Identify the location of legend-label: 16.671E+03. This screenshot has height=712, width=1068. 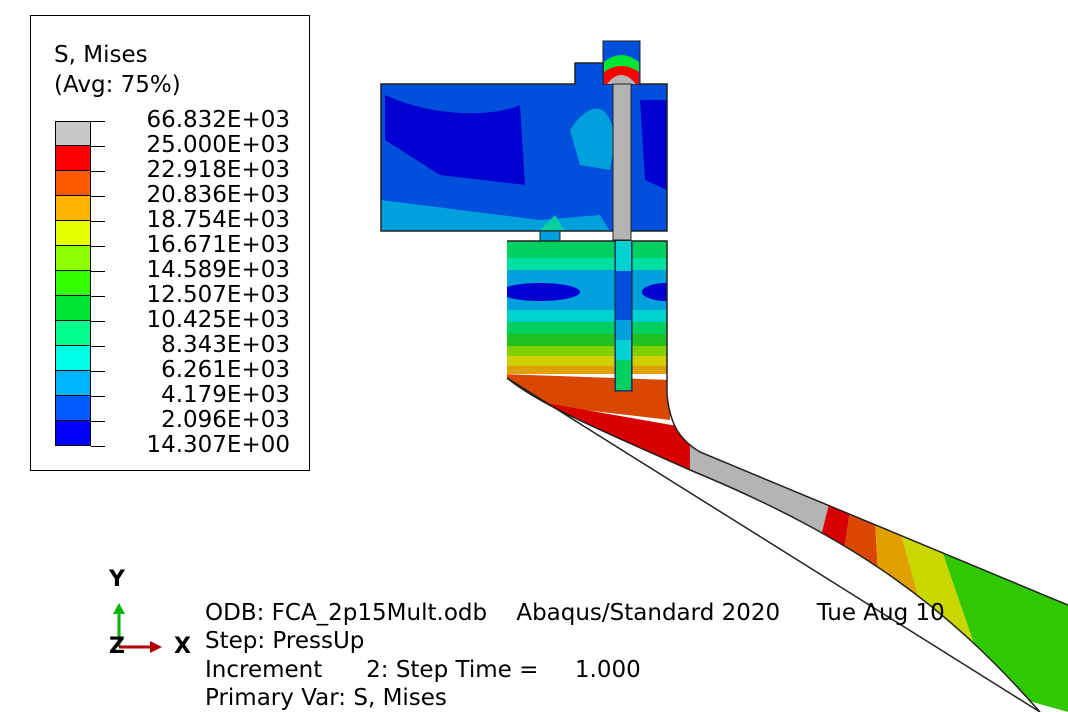
(218, 245).